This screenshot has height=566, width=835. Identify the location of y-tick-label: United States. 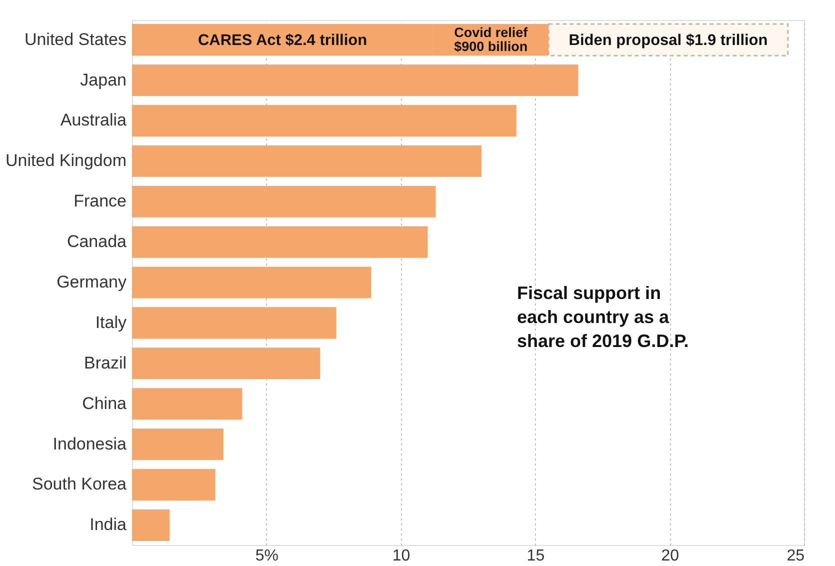
(75, 39).